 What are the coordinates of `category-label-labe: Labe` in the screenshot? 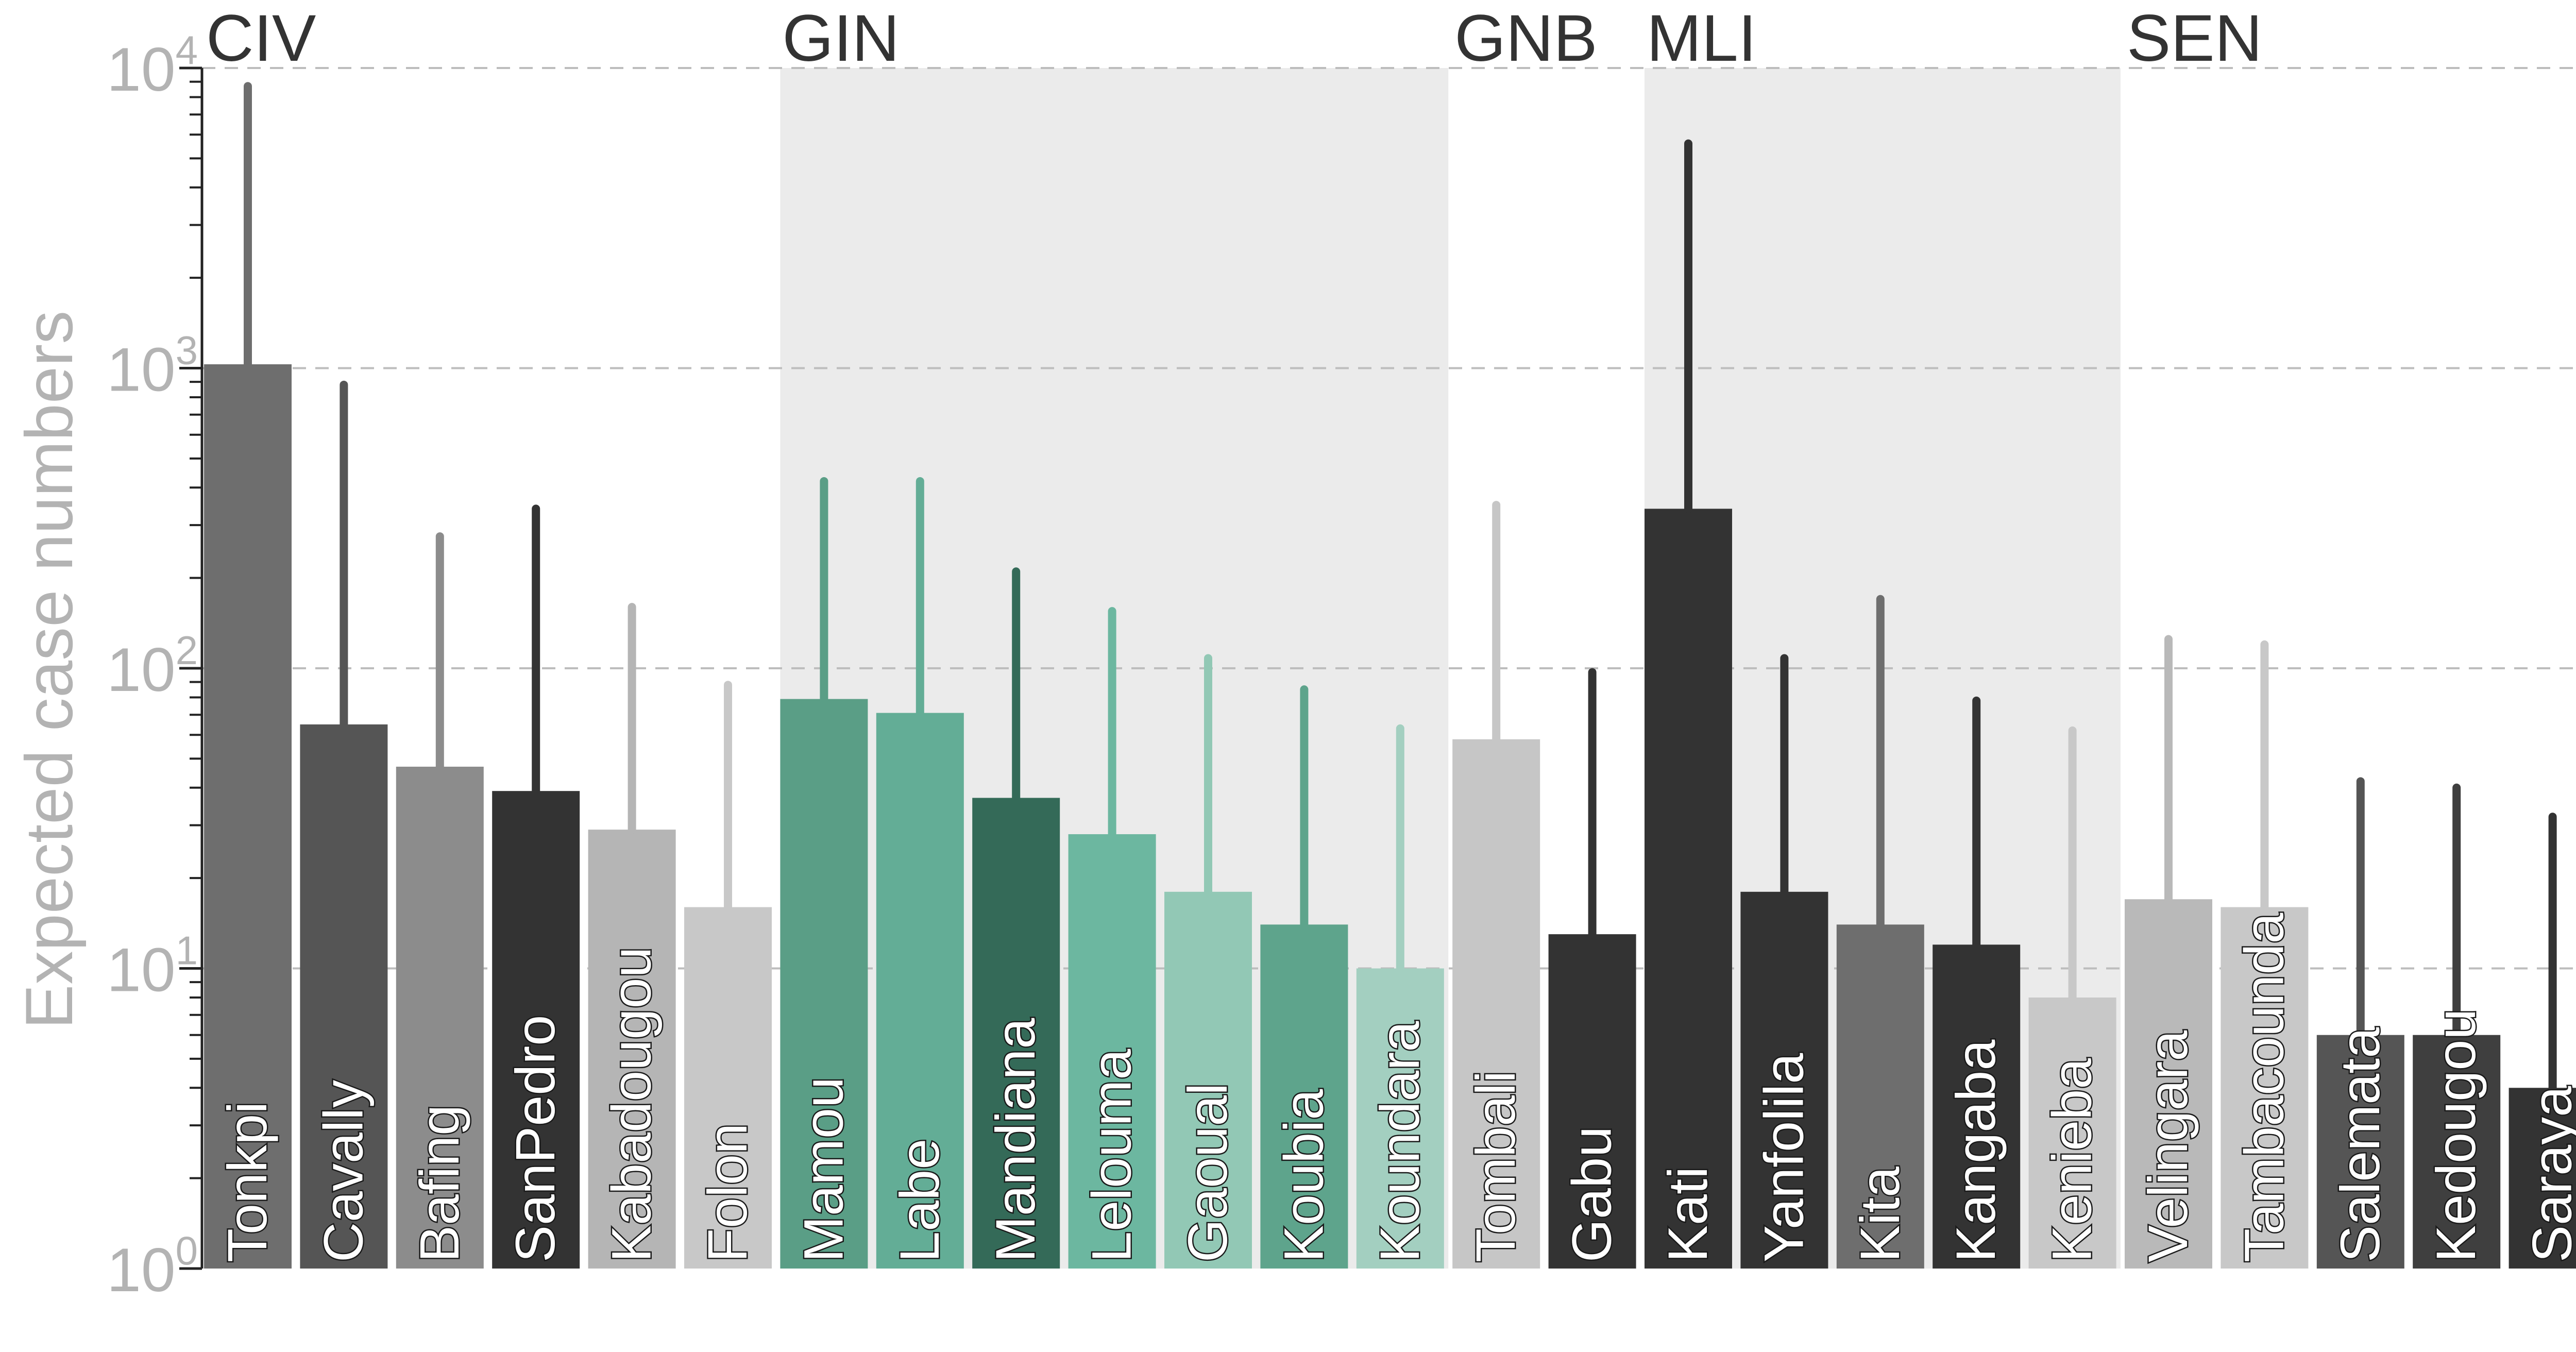 It's located at (919, 1200).